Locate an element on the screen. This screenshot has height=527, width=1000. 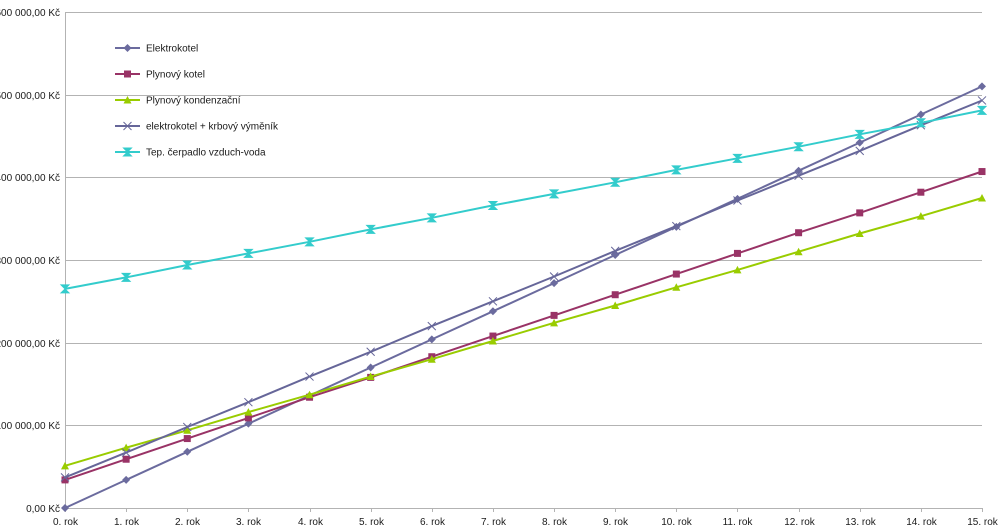
x-tick-label: 8. rok is located at coordinates (555, 522).